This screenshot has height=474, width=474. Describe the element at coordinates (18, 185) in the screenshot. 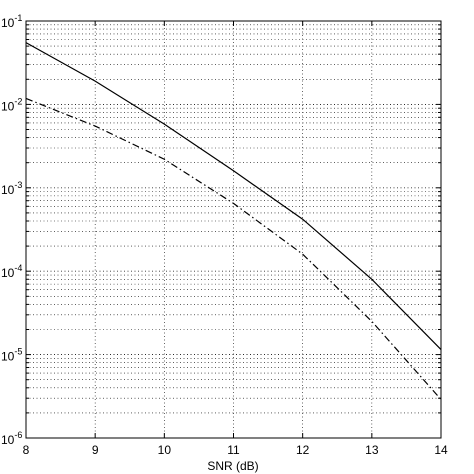

I see `y-tick-exponent: -3` at that location.